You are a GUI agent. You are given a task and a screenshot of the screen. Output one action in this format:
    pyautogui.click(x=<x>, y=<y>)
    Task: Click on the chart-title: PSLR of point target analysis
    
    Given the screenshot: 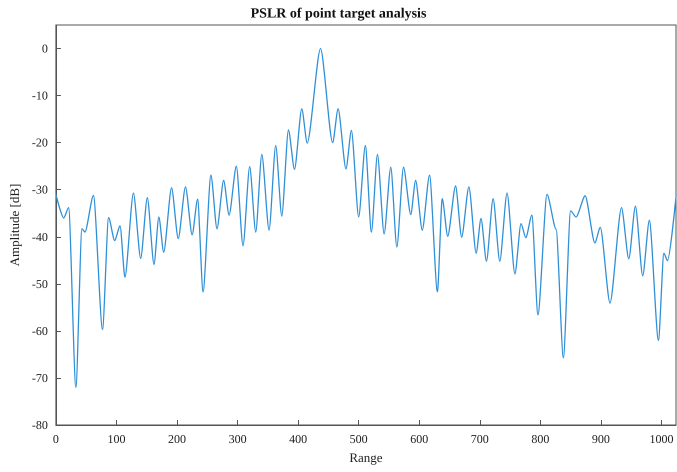 What is the action you would take?
    pyautogui.click(x=338, y=14)
    